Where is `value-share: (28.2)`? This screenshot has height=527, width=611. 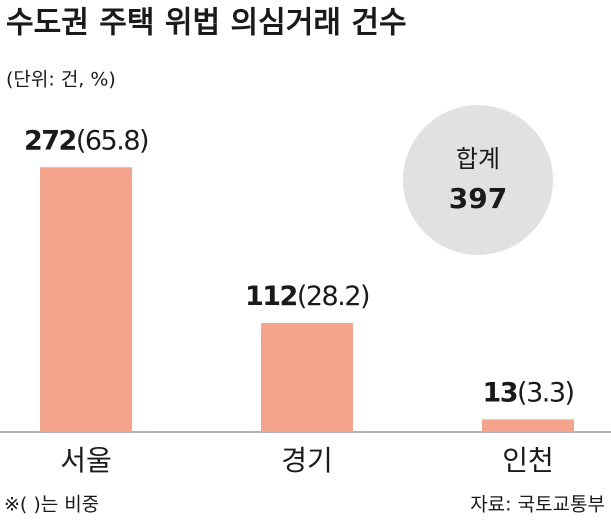 value-share: (28.2) is located at coordinates (333, 295).